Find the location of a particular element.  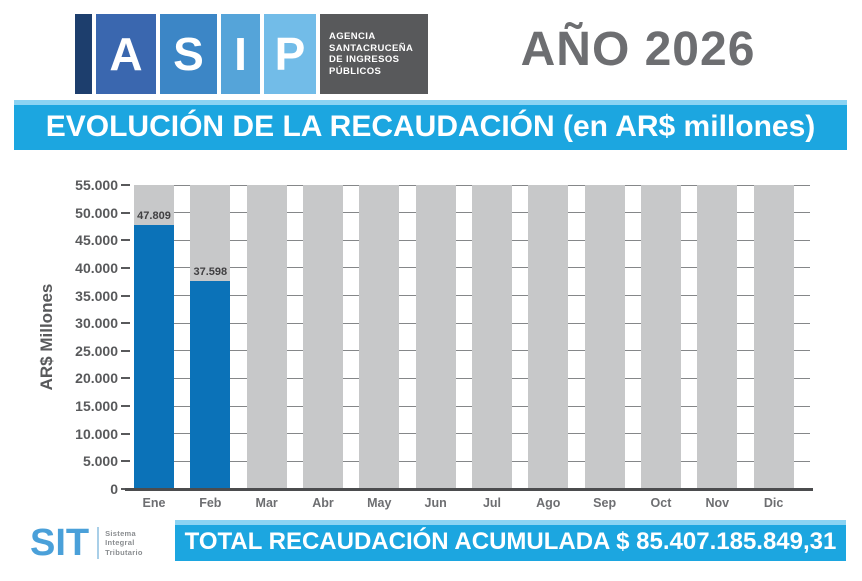

agency-line: DE INGRESOS is located at coordinates (364, 59).